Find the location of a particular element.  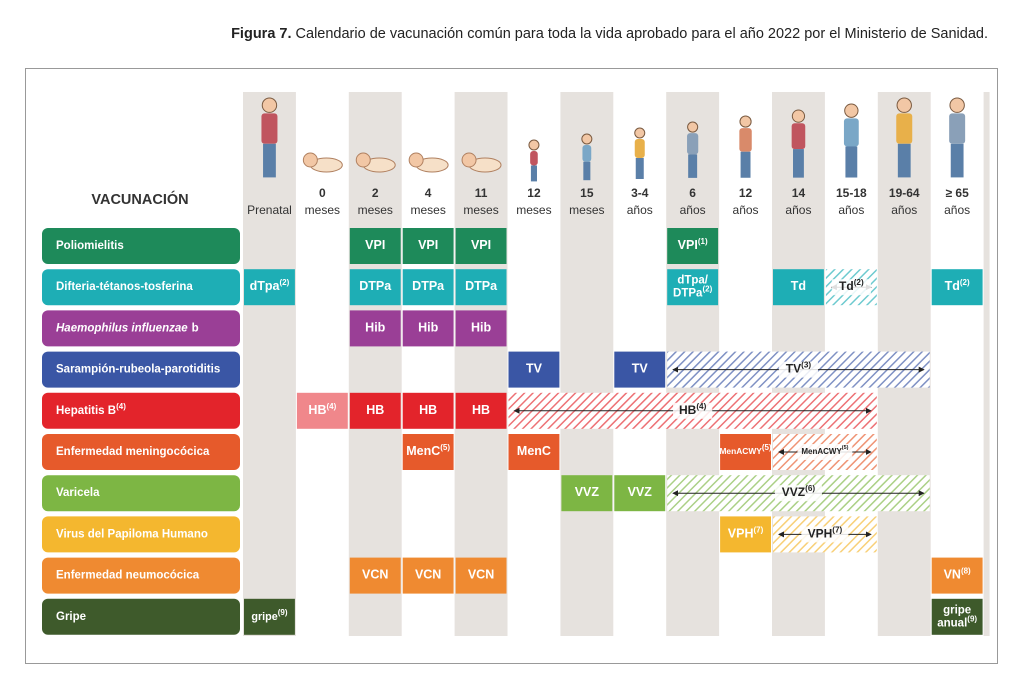

cell-sup: (8) is located at coordinates (966, 571).